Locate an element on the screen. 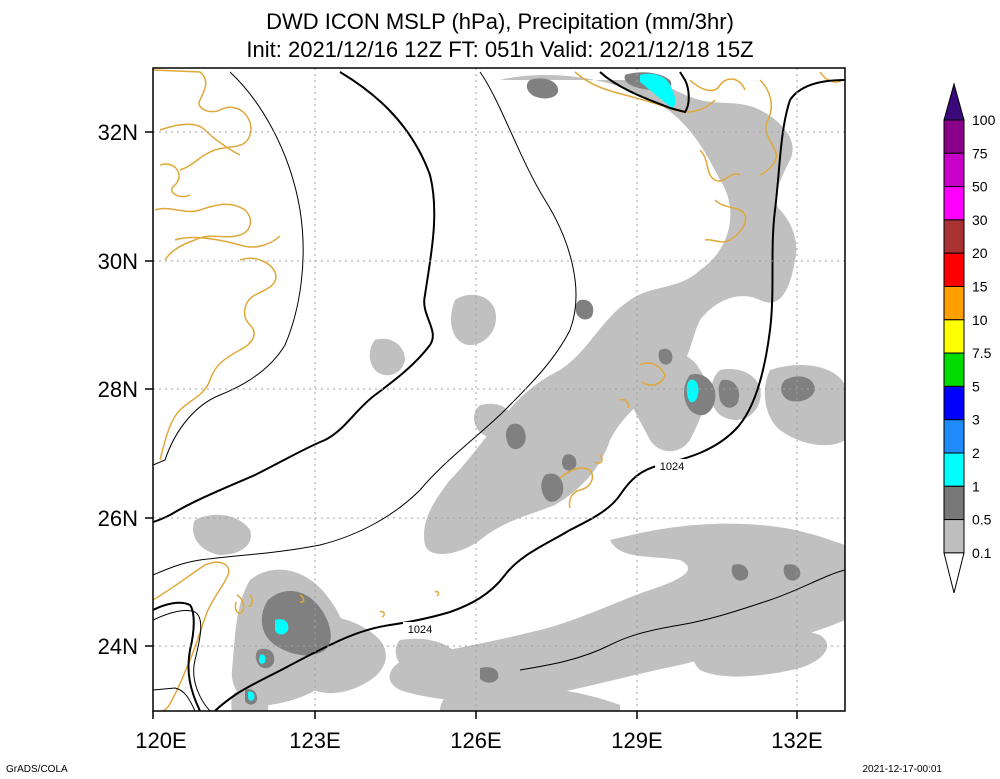  colorbar-bottom-arrow is located at coordinates (954, 573).